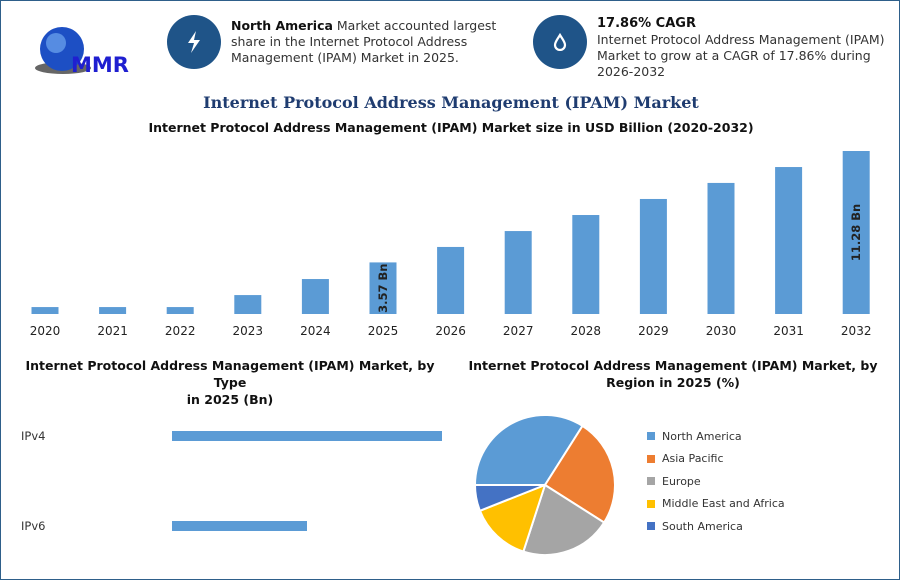 The width and height of the screenshot is (900, 580). Describe the element at coordinates (586, 331) in the screenshot. I see `x-tick-label: 2028` at that location.